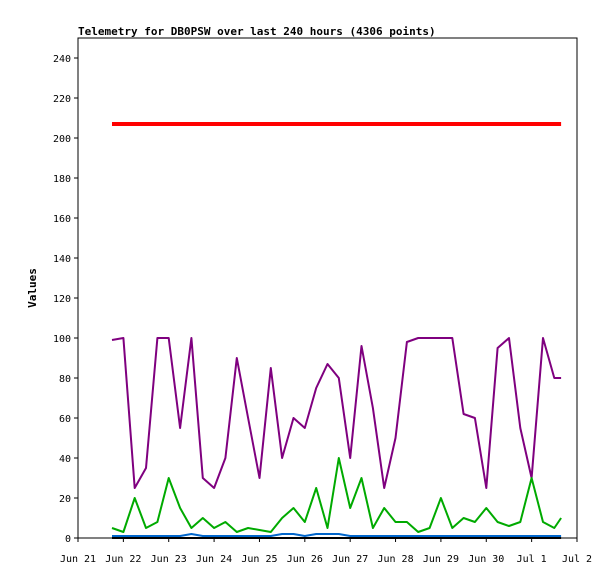 This screenshot has height=579, width=615. Describe the element at coordinates (62, 179) in the screenshot. I see `y-tick-label: 180` at that location.